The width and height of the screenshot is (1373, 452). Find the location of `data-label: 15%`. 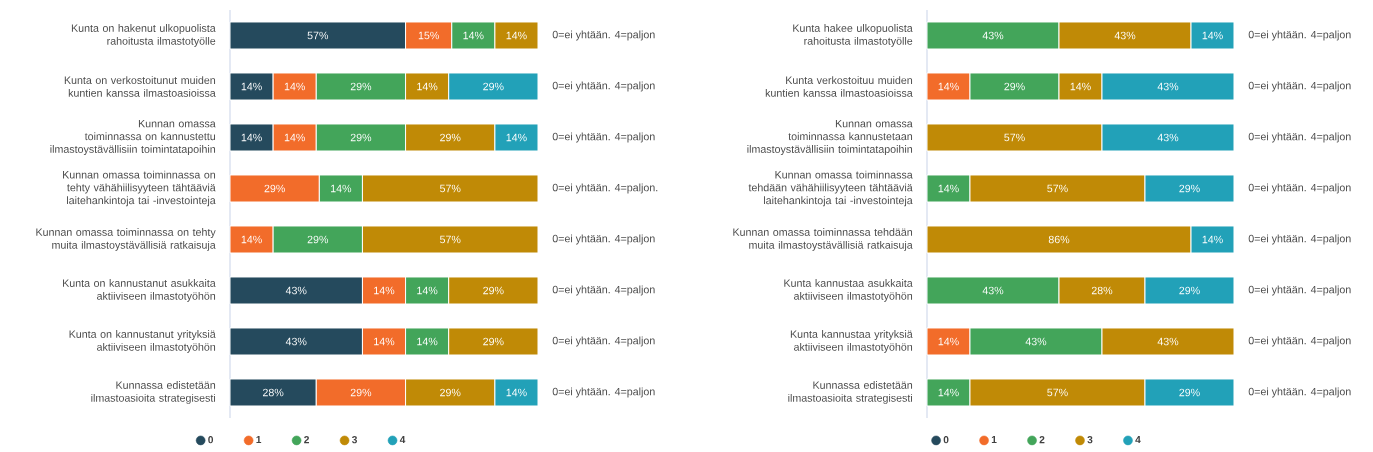

data-label: 15% is located at coordinates (428, 35).